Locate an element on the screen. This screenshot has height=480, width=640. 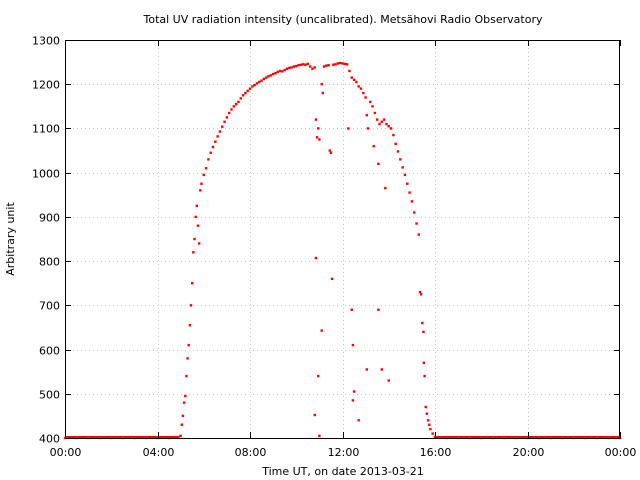
y-axis-label: Arbitrary unit is located at coordinates (10, 239).